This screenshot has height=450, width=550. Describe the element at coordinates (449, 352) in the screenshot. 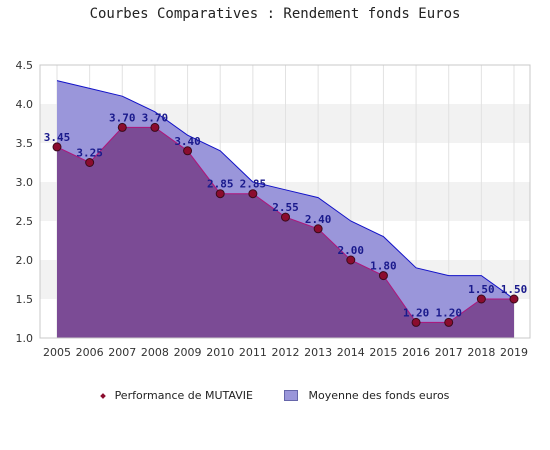

I see `x-tick-label: 2017` at that location.